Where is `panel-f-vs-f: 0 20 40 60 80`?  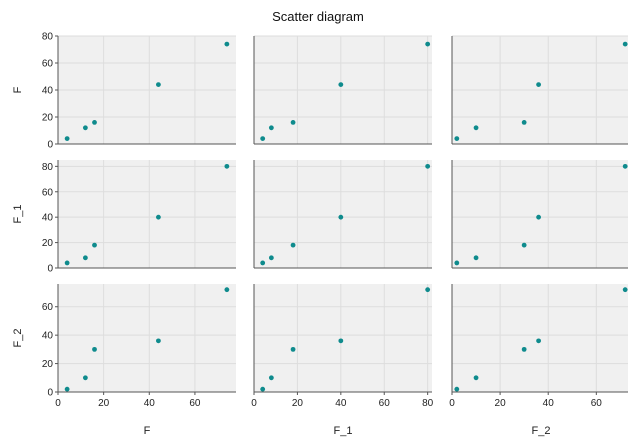 panel-f-vs-f: 0 20 40 60 80 is located at coordinates (139, 91).